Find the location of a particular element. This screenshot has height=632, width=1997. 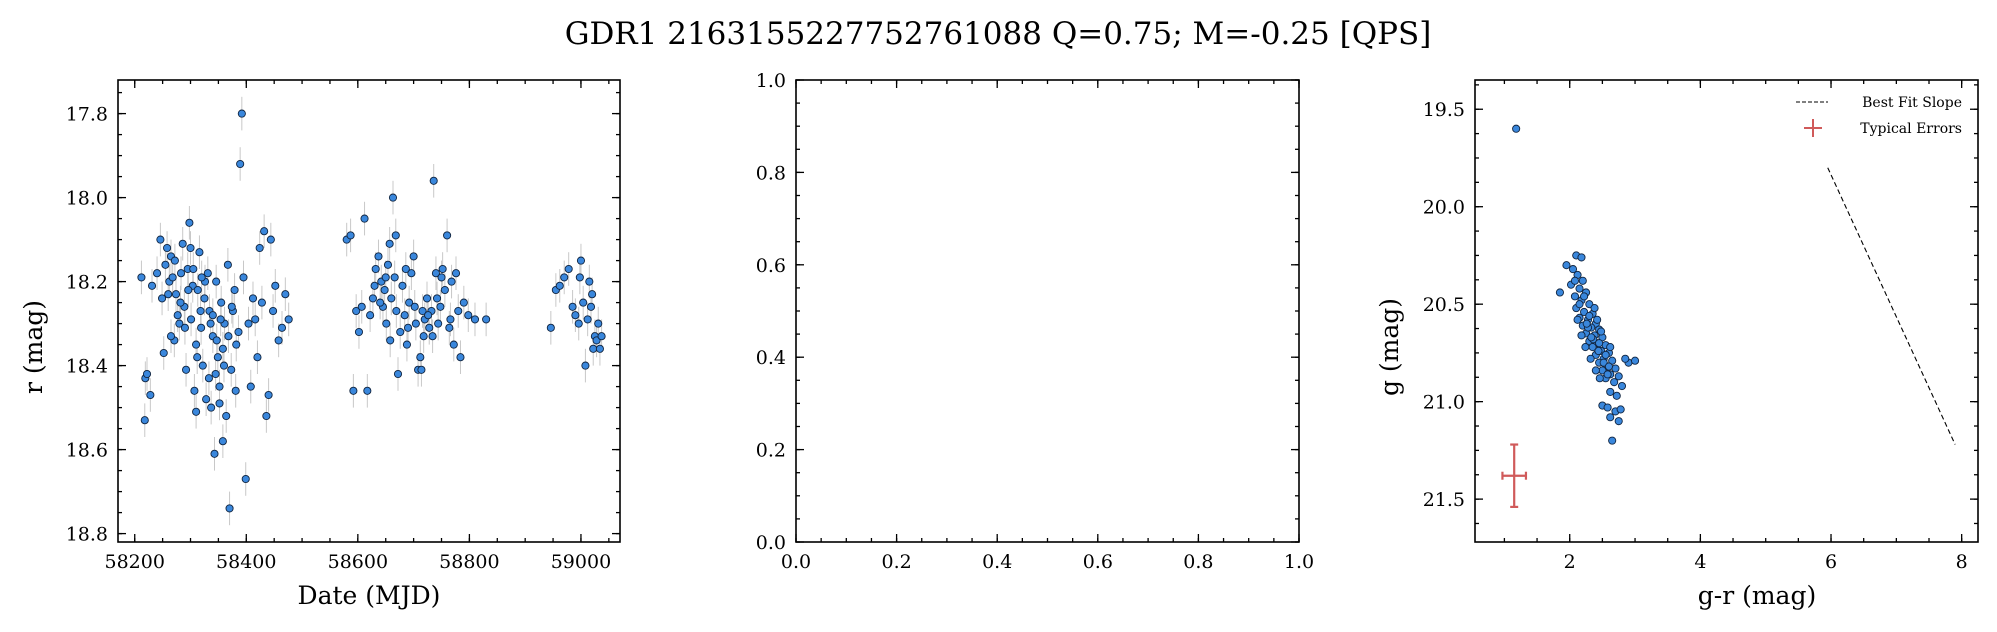

y-tick-label: 20.5 is located at coordinates (1444, 305).